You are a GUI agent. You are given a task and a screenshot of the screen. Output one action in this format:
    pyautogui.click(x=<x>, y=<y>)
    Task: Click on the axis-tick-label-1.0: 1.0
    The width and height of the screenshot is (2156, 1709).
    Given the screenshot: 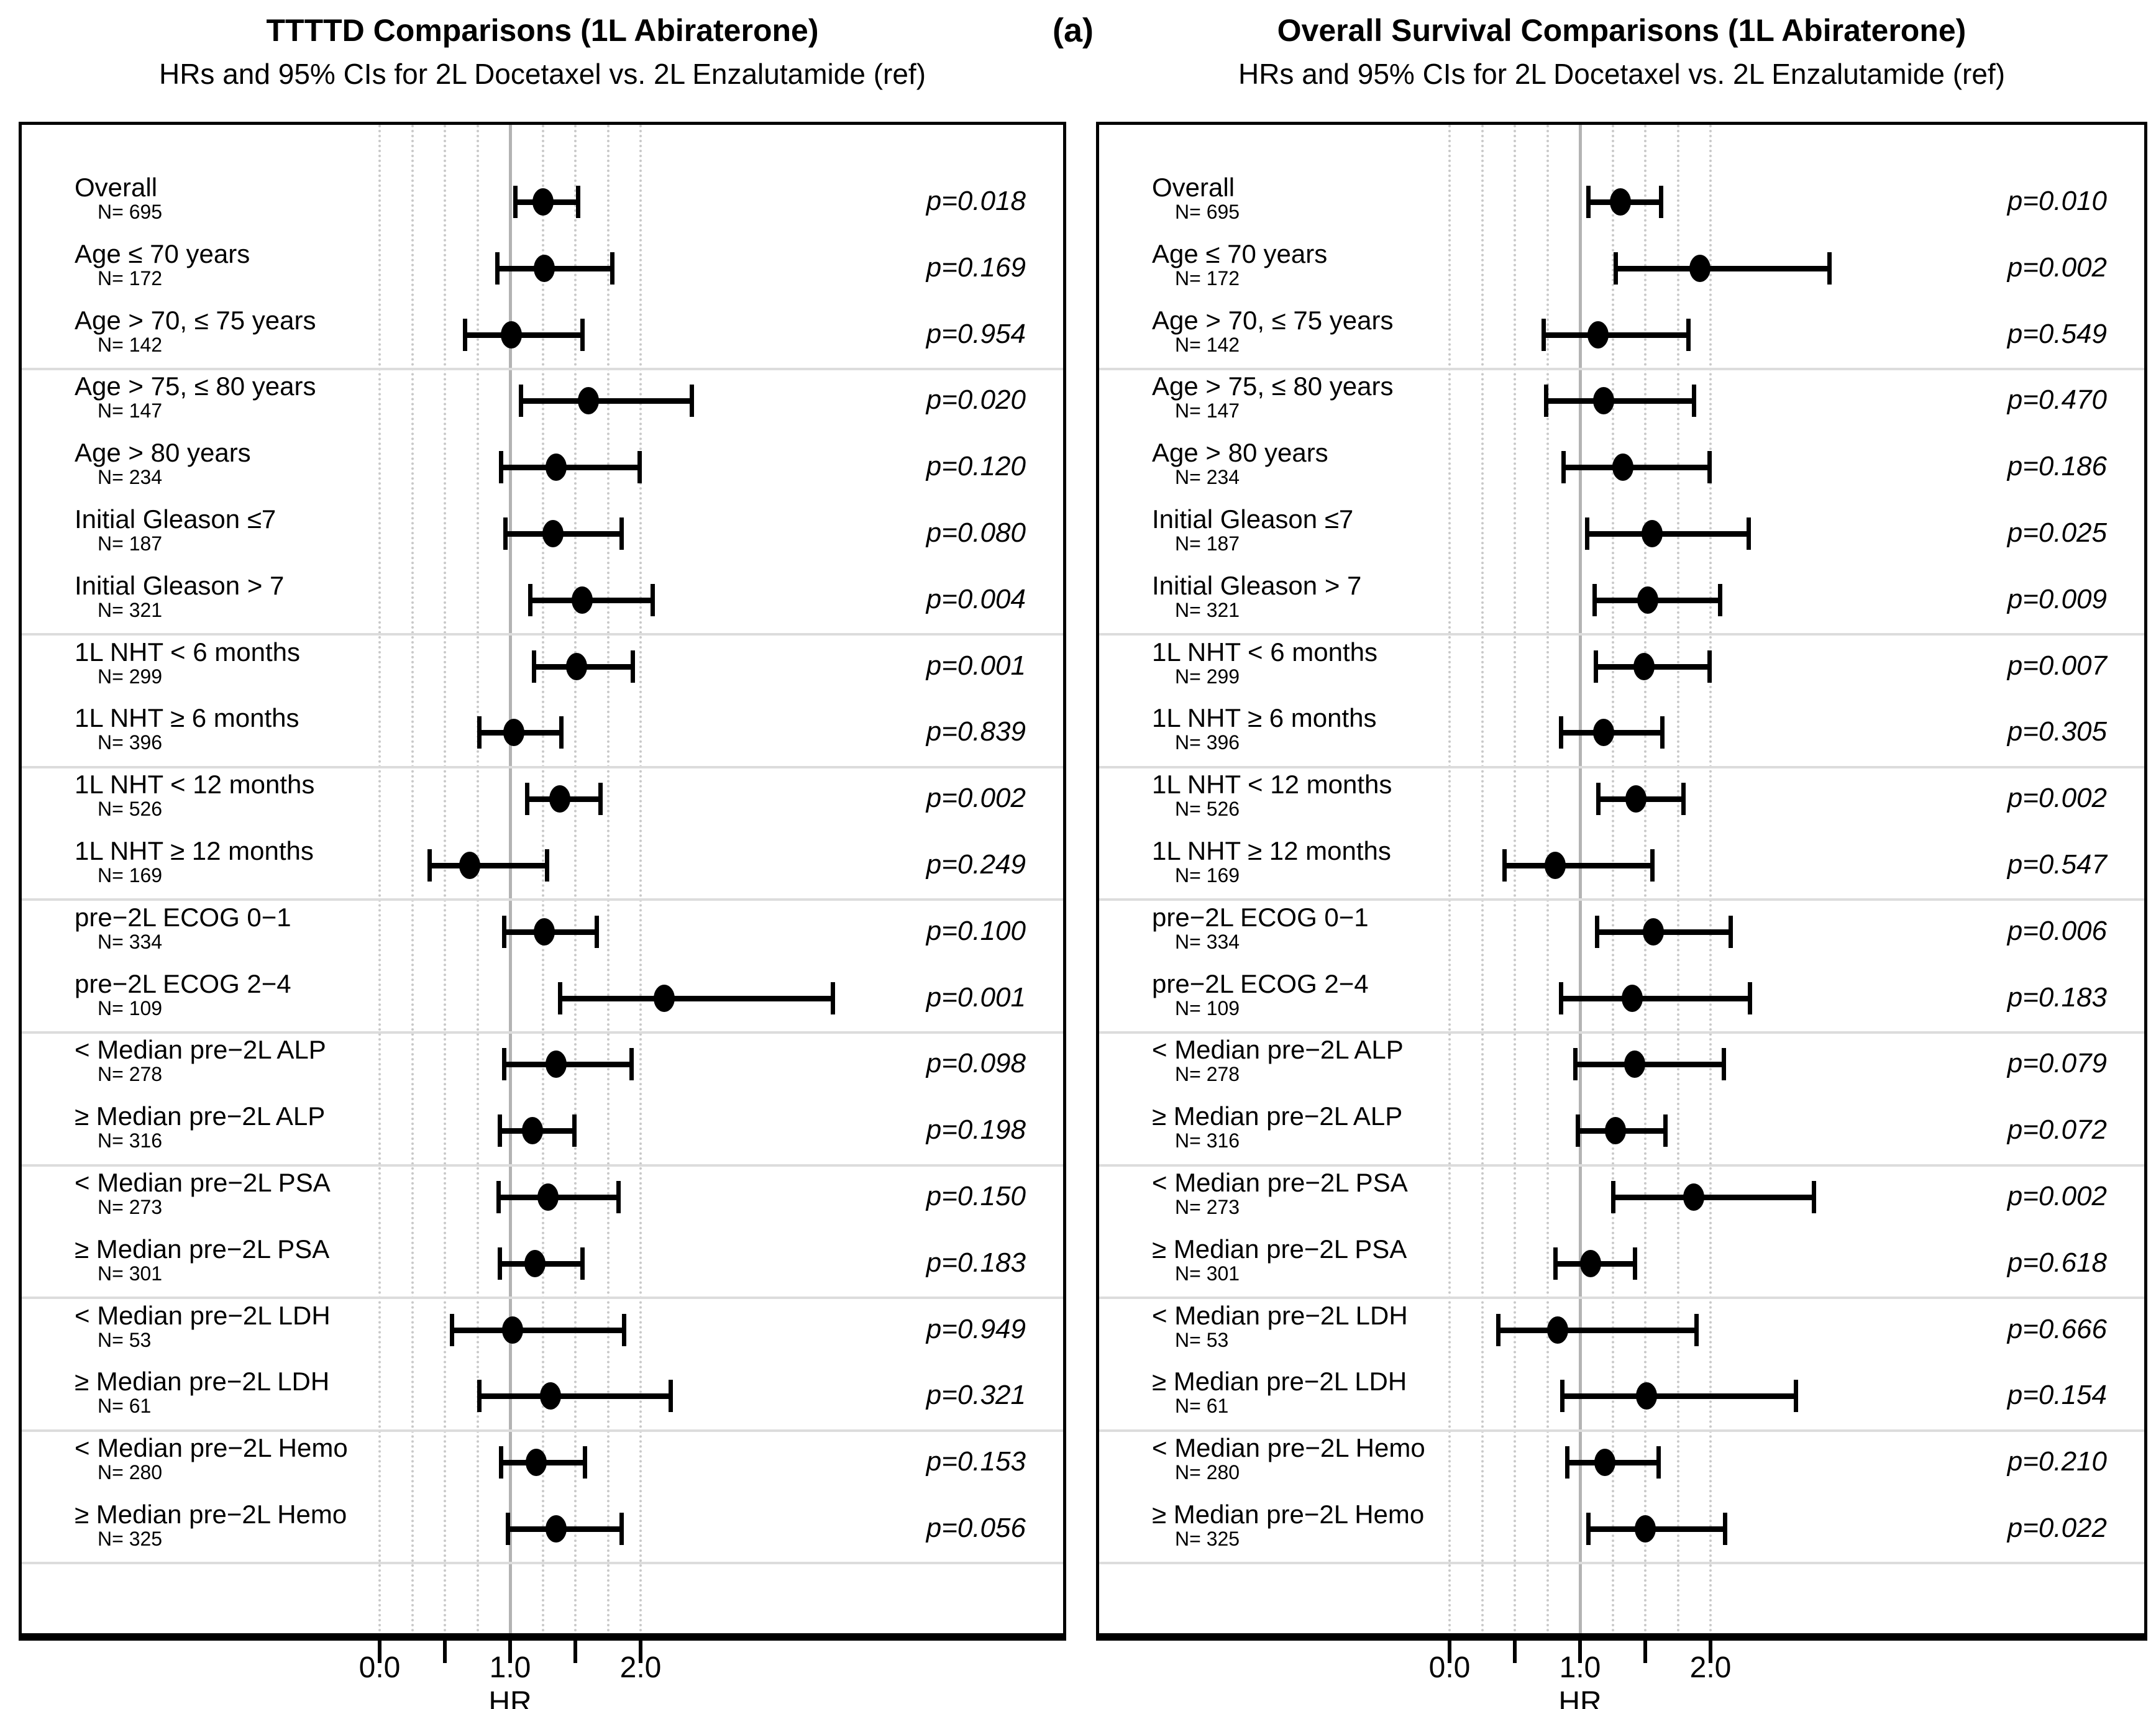 What is the action you would take?
    pyautogui.click(x=510, y=1667)
    